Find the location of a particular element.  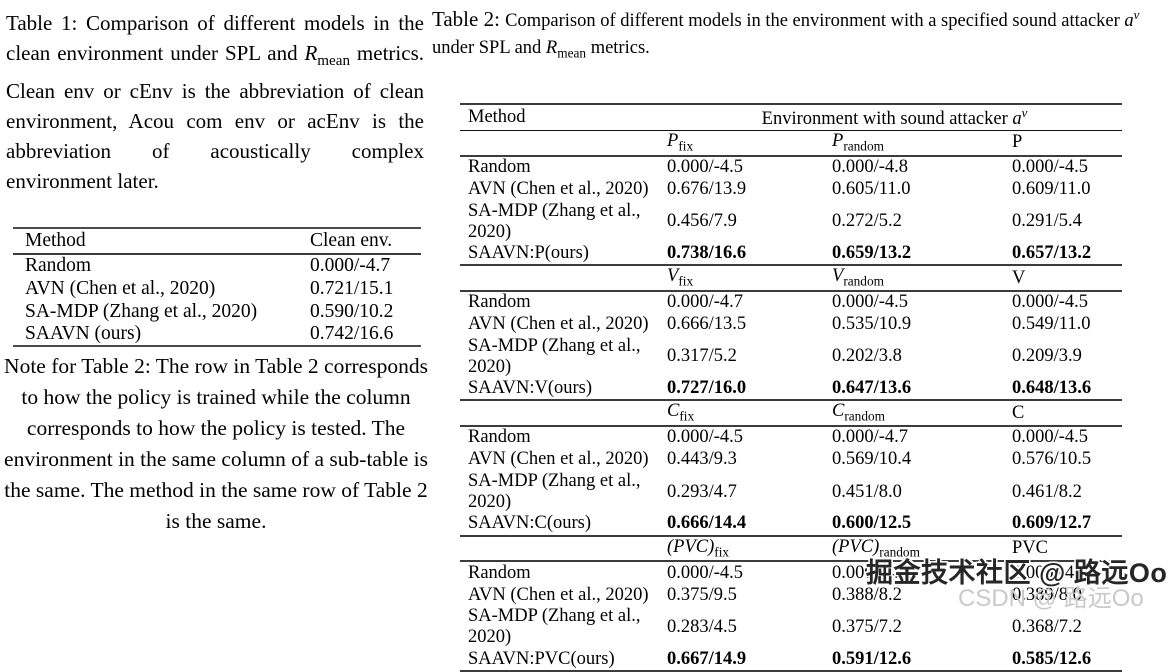

value-cell: 0.293/4.7 is located at coordinates (702, 491).